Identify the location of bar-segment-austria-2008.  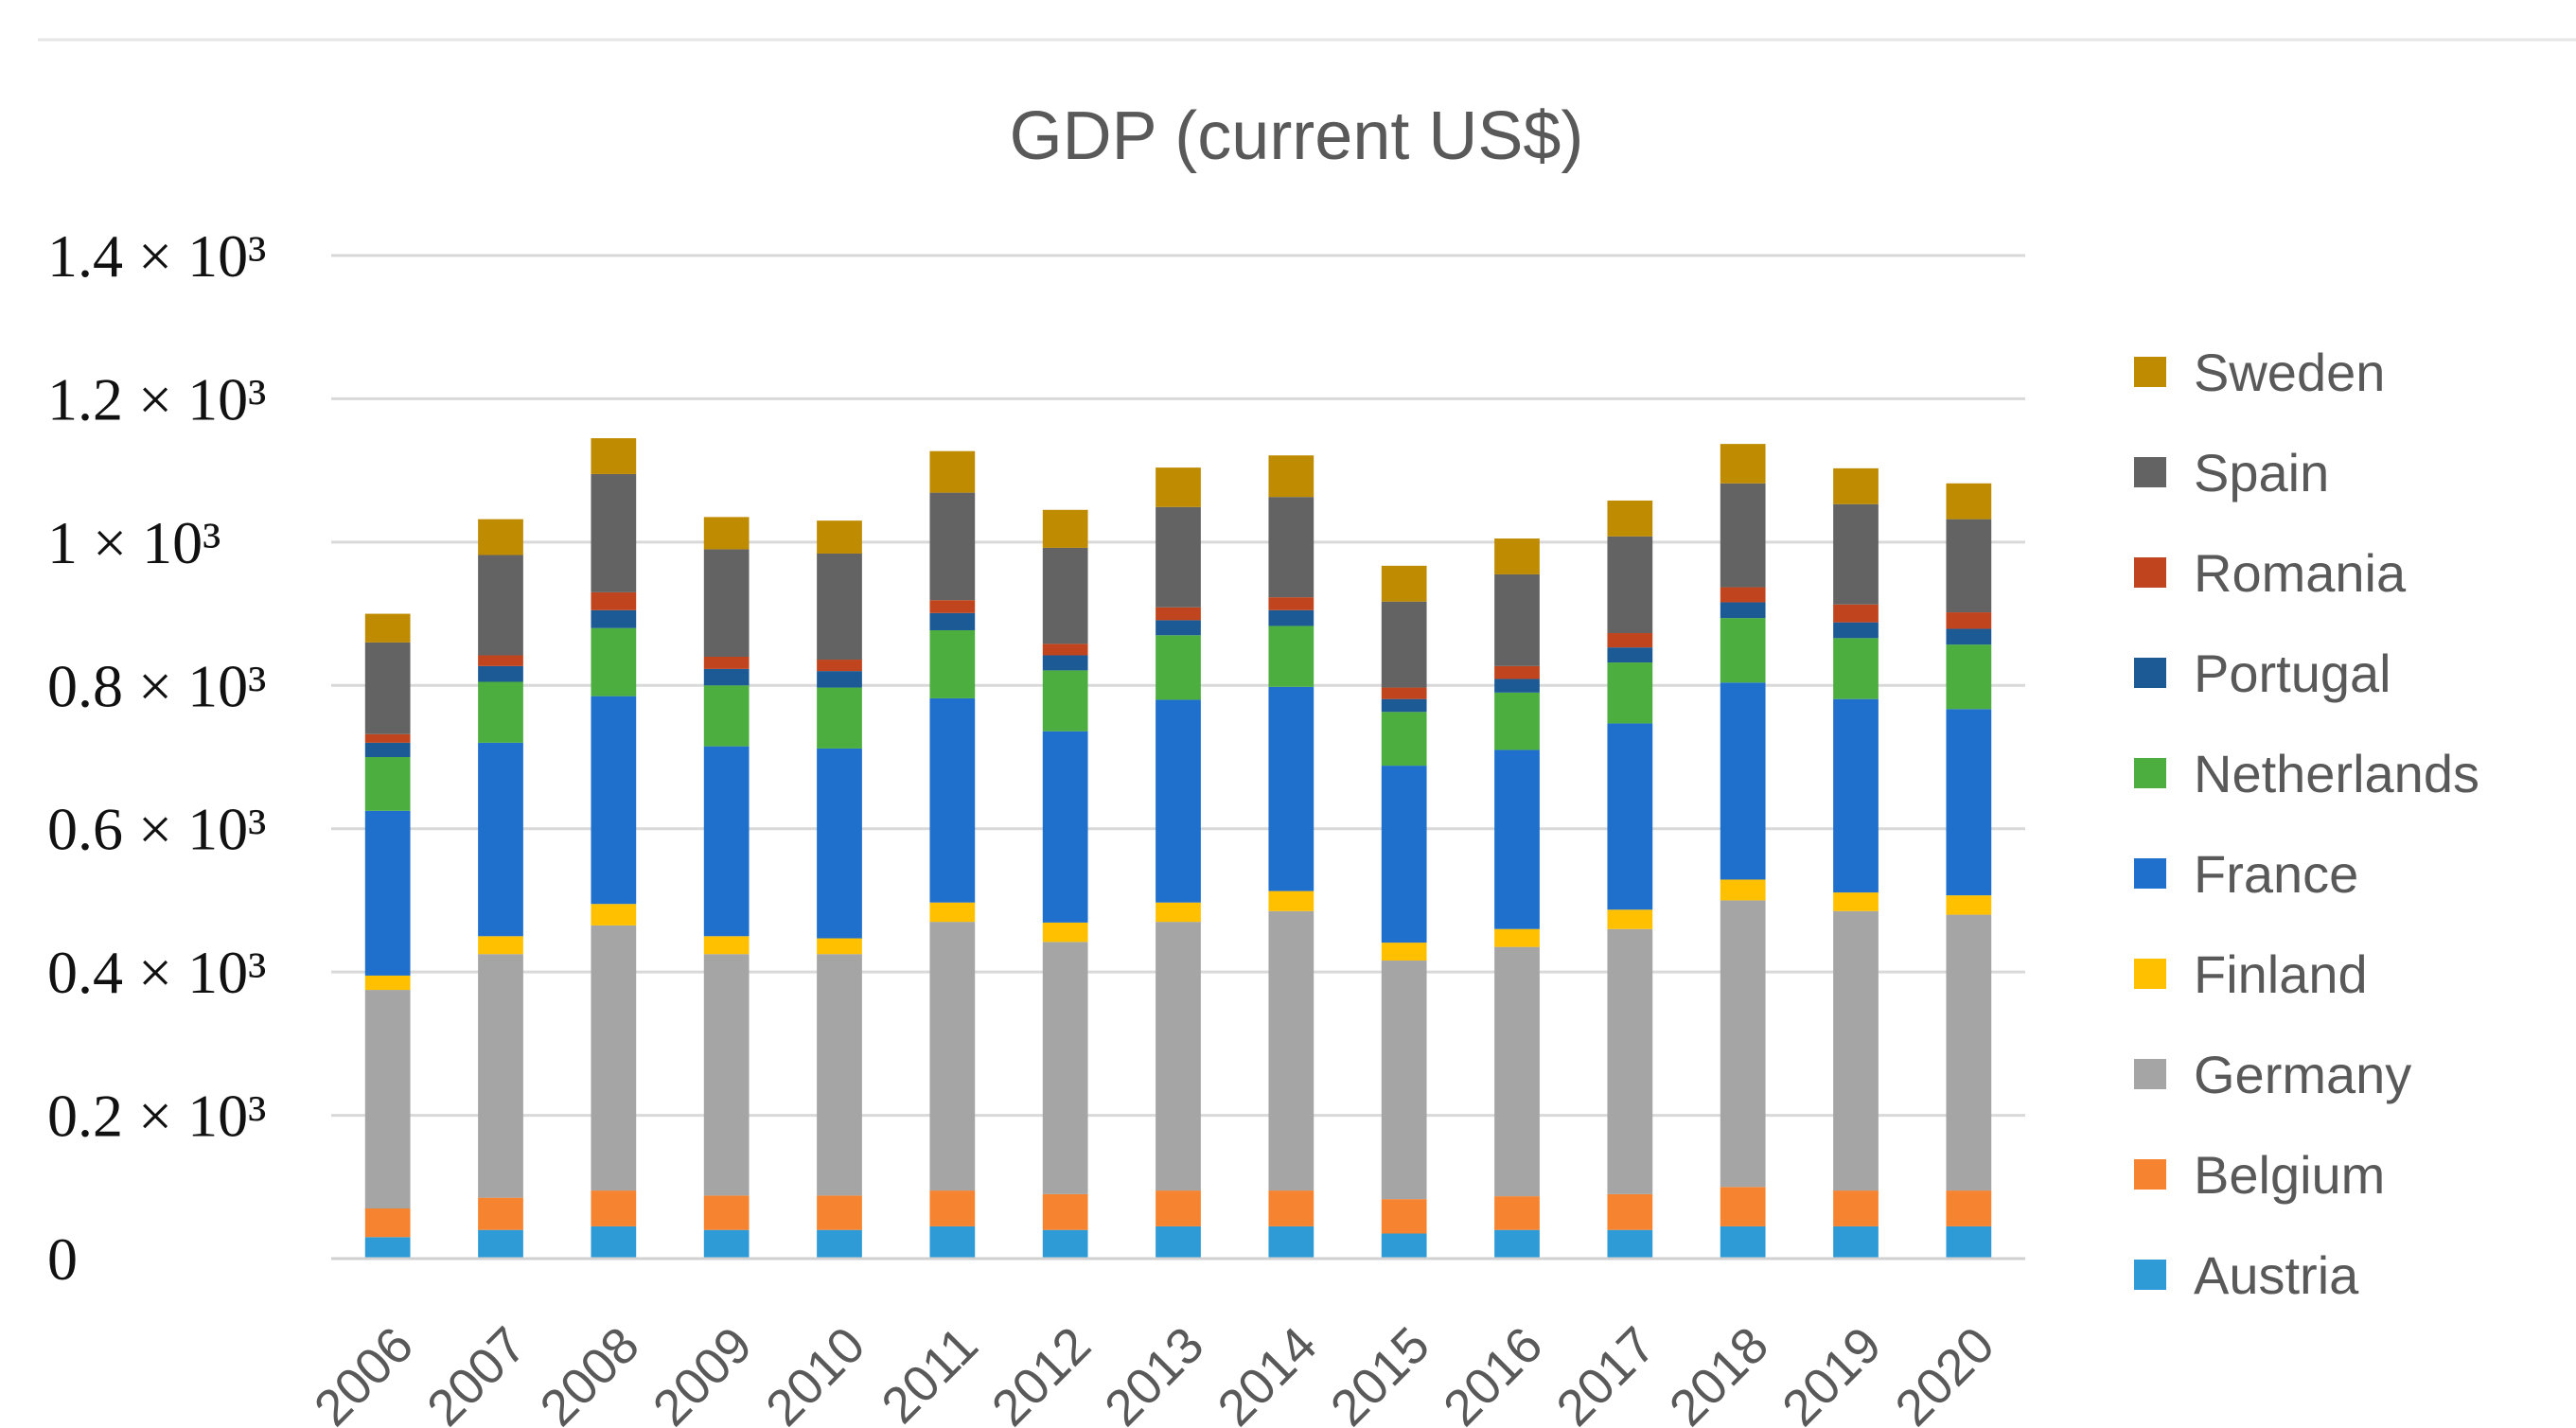
(614, 1242).